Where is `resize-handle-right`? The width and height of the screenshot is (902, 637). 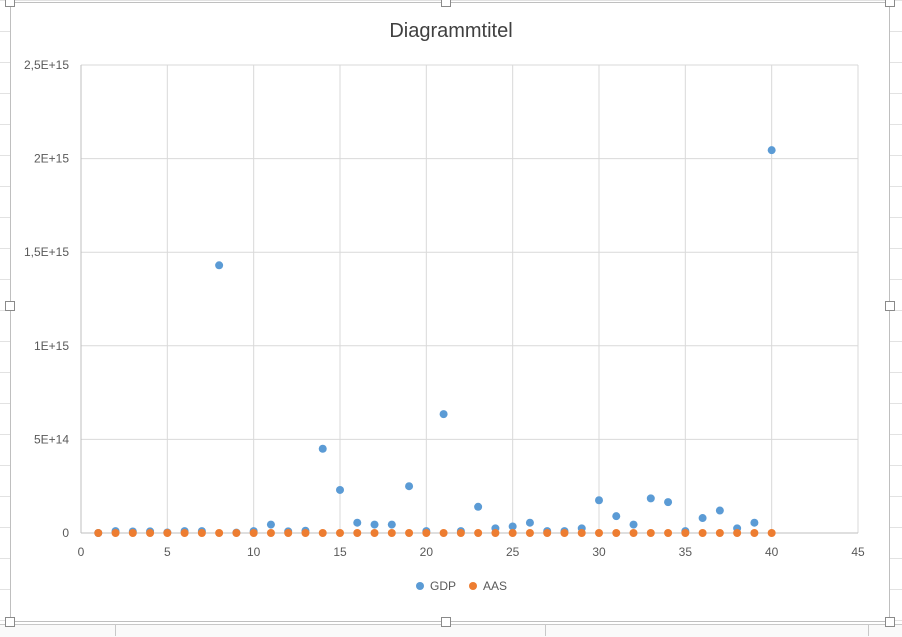
resize-handle-right is located at coordinates (890, 306).